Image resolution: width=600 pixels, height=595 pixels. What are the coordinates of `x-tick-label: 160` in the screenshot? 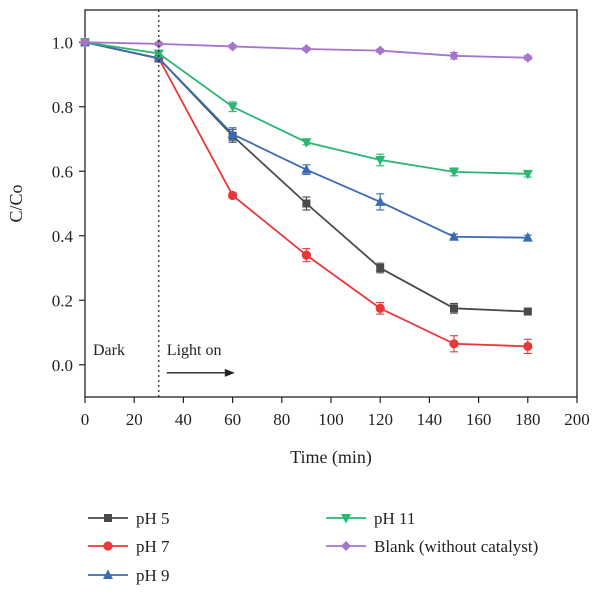 It's located at (479, 419).